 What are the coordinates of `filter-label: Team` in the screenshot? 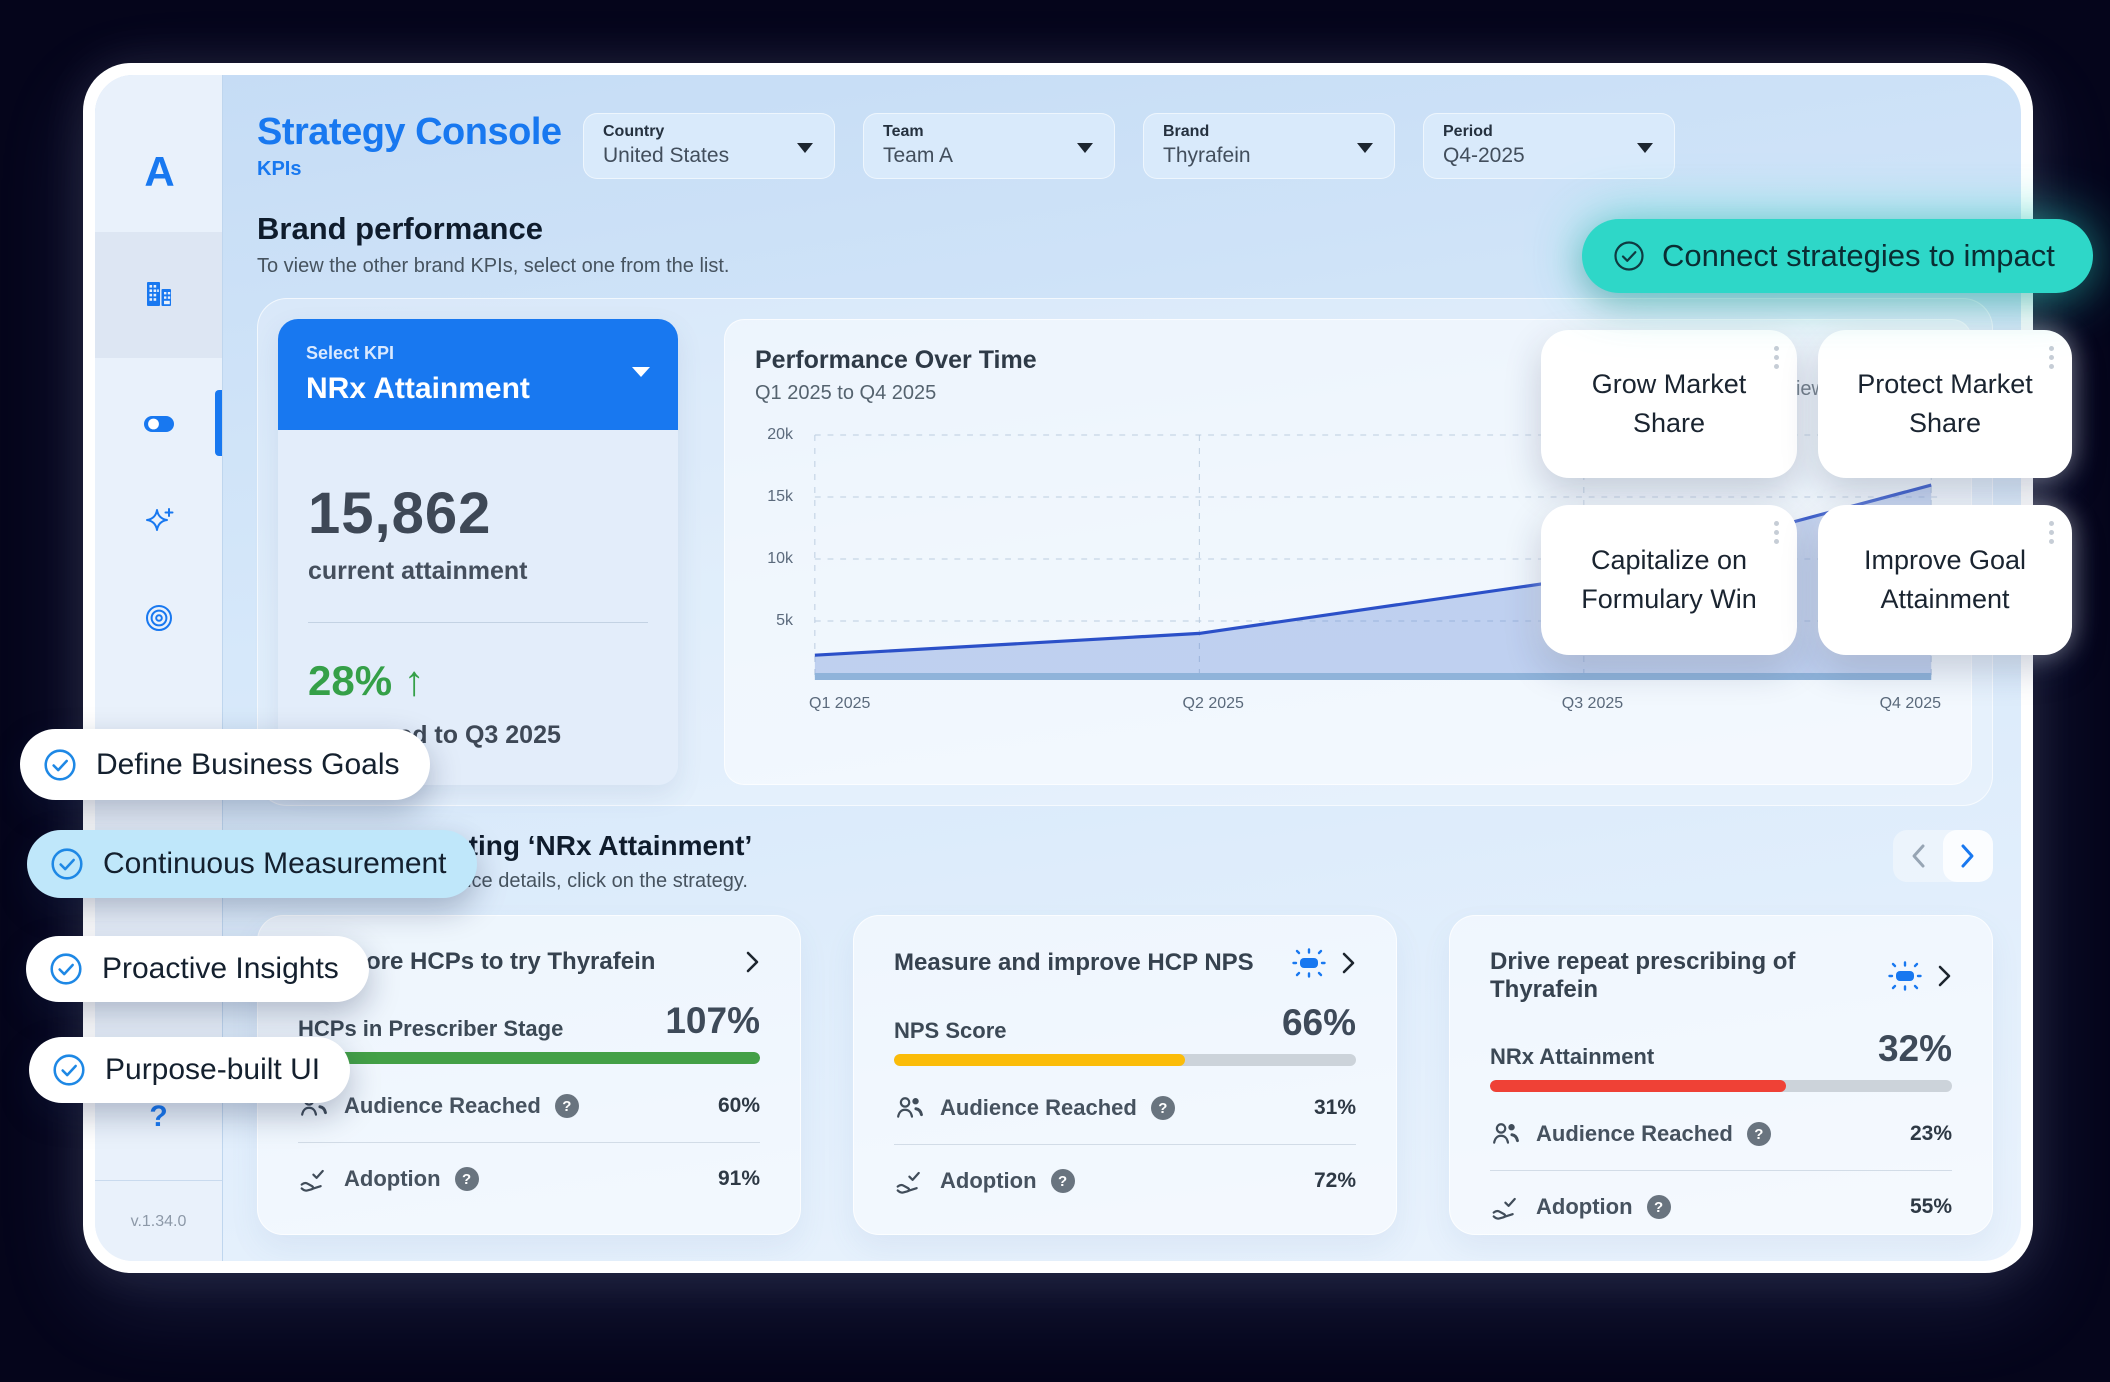 It's located at (903, 131).